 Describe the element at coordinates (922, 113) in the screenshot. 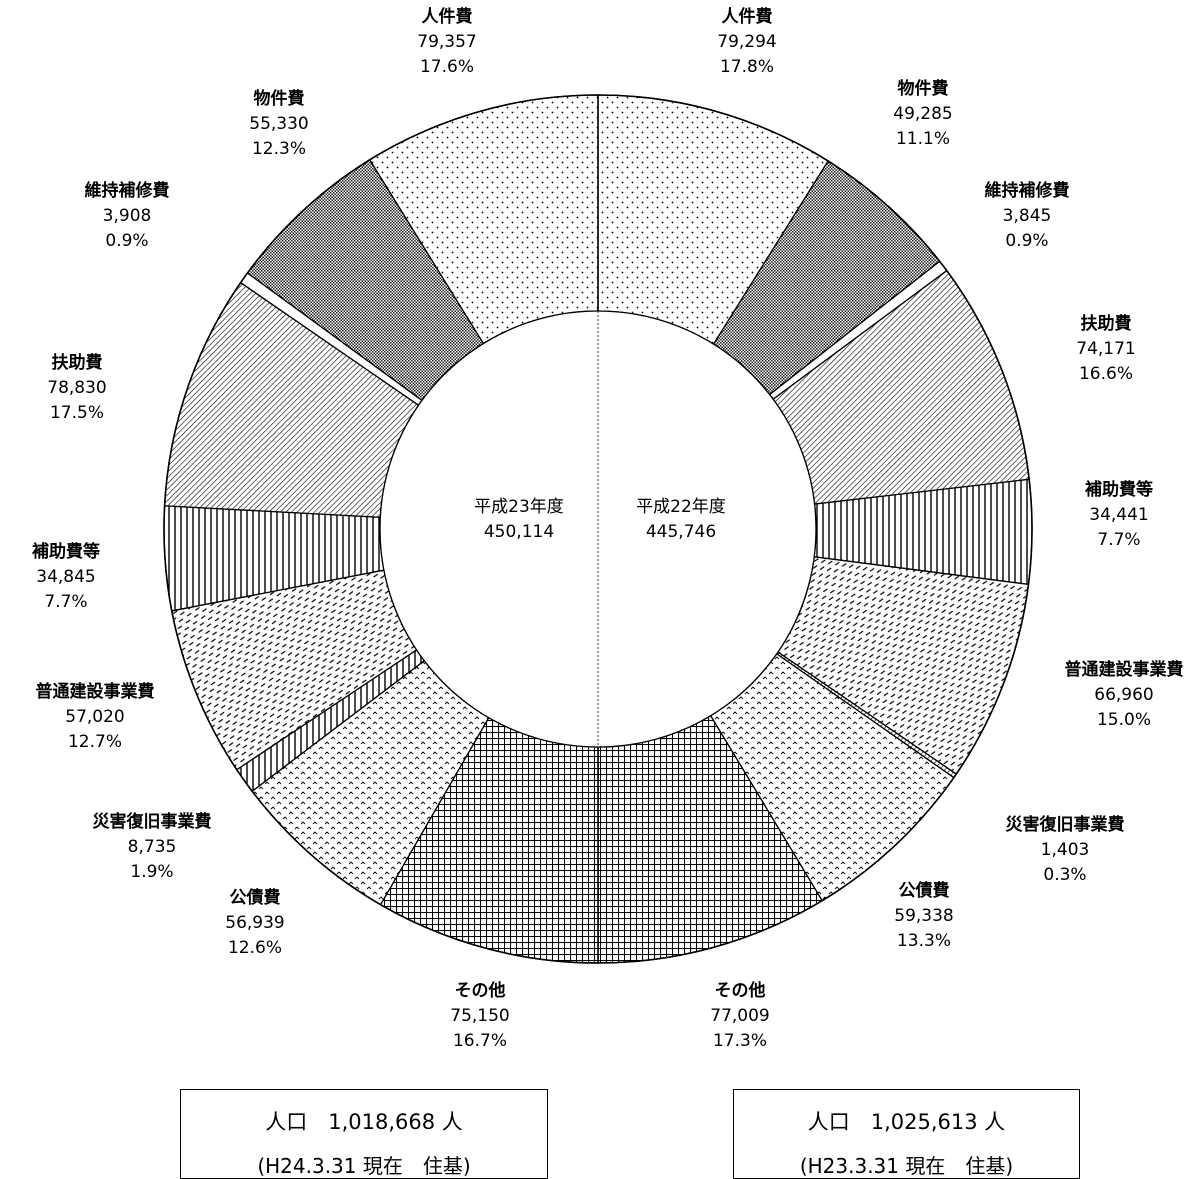

I see `slice-label-right-1: 物件費 49,285 11.1%` at that location.